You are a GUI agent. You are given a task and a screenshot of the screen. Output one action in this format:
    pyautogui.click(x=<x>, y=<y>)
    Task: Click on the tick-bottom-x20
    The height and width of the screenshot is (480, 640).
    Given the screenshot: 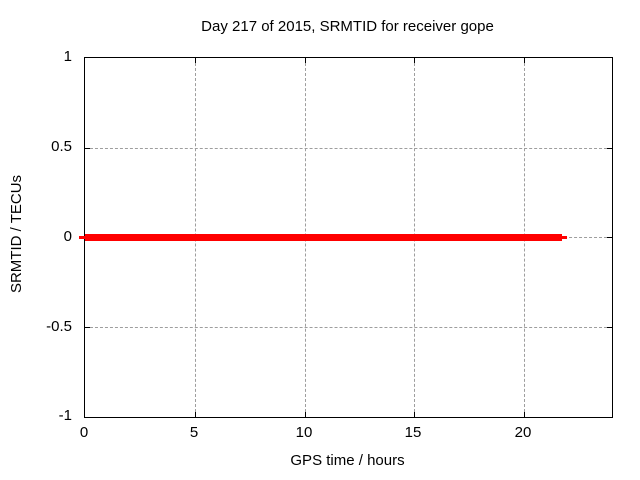 What is the action you would take?
    pyautogui.click(x=524, y=414)
    